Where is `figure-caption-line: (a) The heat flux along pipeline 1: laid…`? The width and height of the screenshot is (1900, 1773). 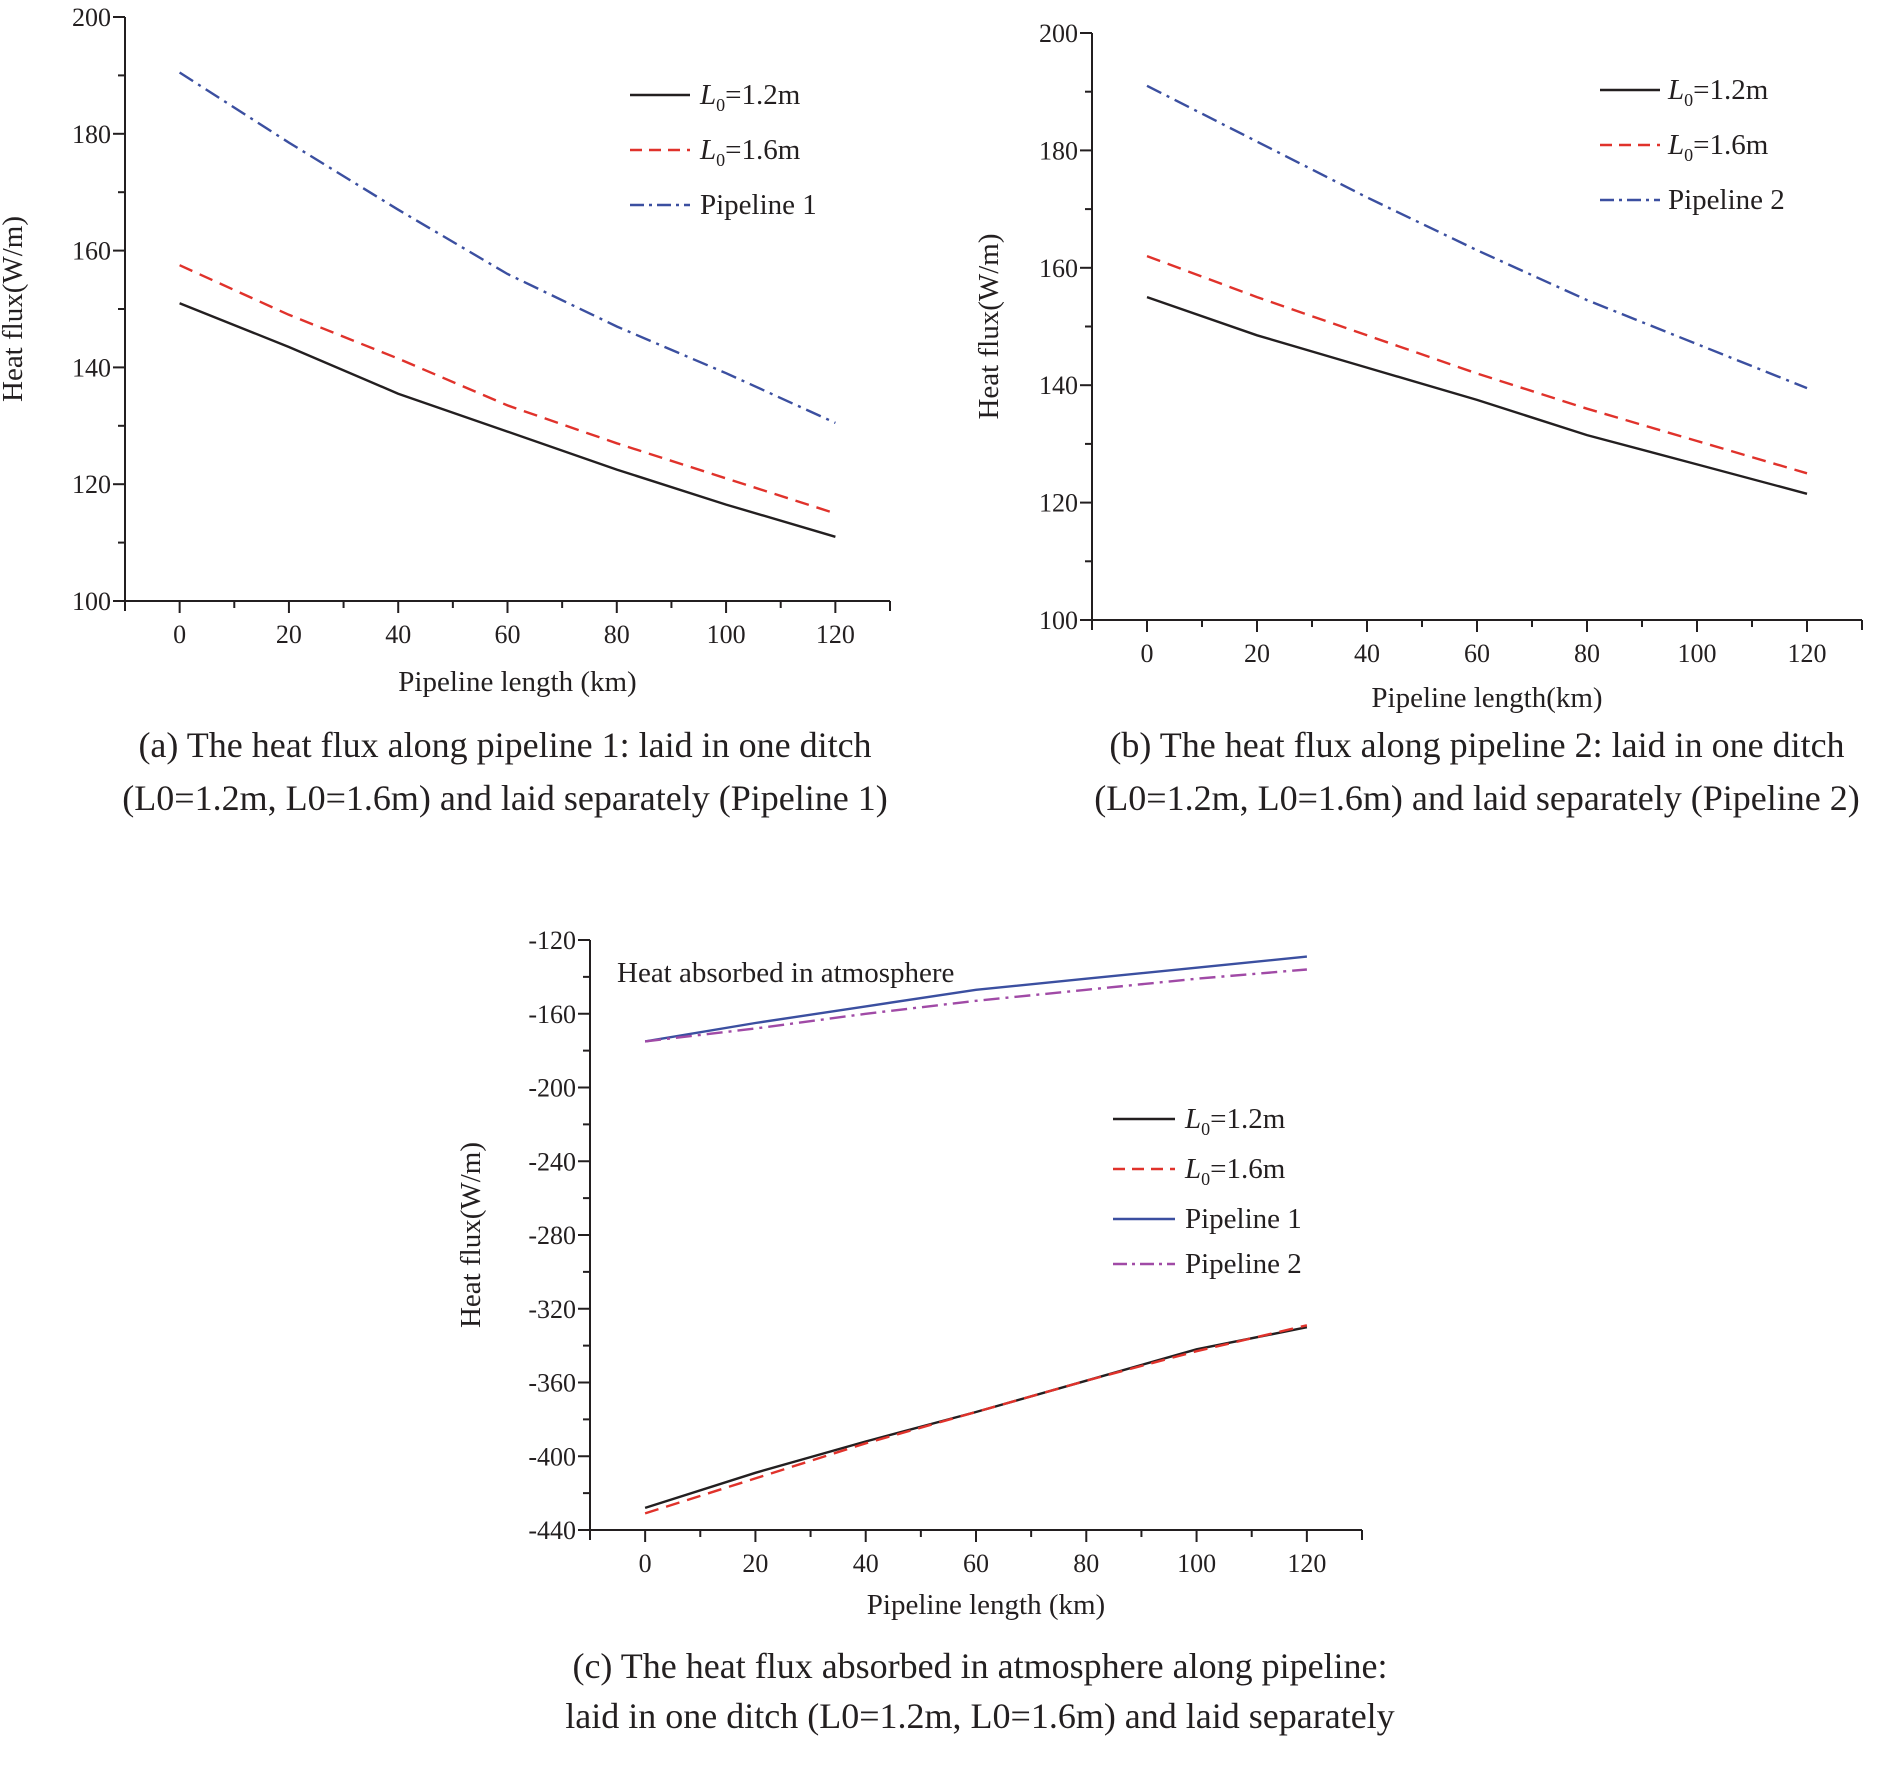
figure-caption-line: (a) The heat flux along pipeline 1: laid… is located at coordinates (504, 745).